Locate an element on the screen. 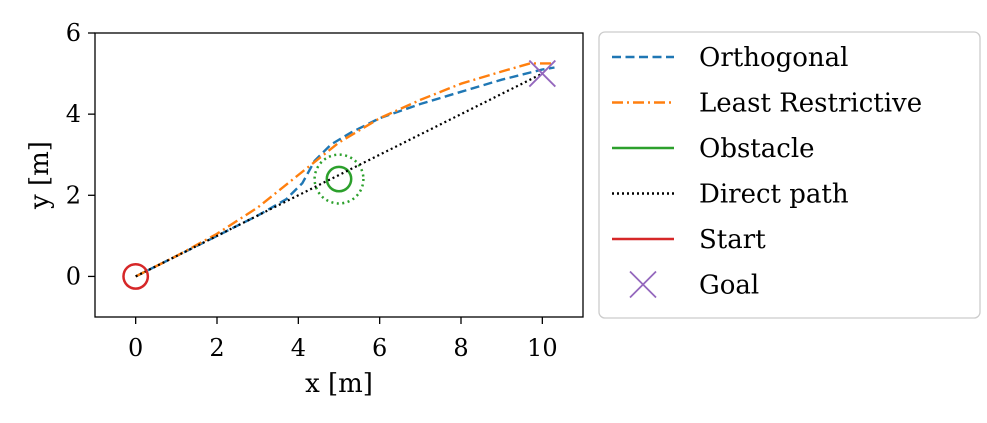 The width and height of the screenshot is (987, 423). obstacle-safety-circle is located at coordinates (339, 179).